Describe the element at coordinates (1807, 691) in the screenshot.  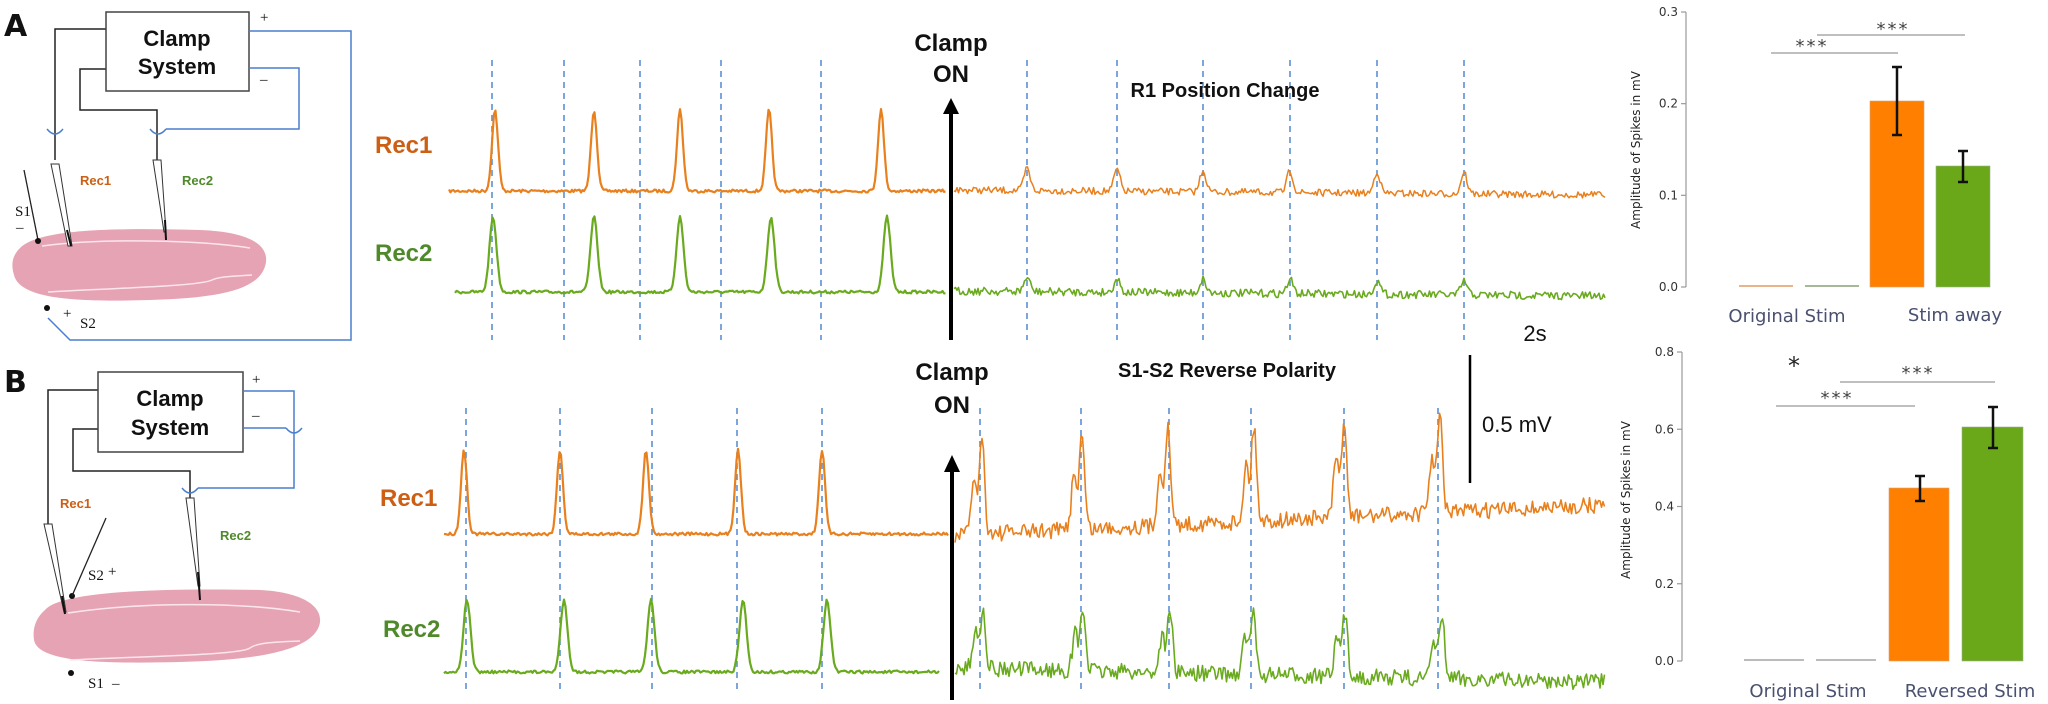
I see `x-category-b-1: Original Stim` at that location.